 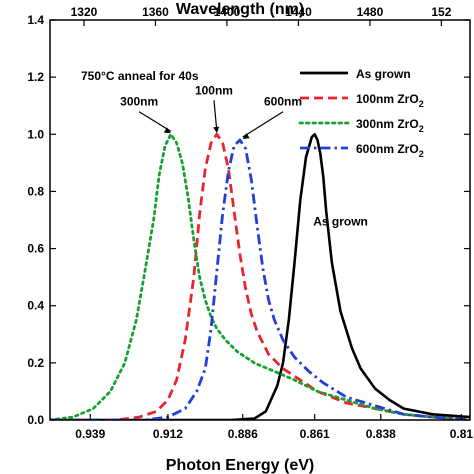 I want to click on y-tick-label: 0.2, so click(x=35, y=363).